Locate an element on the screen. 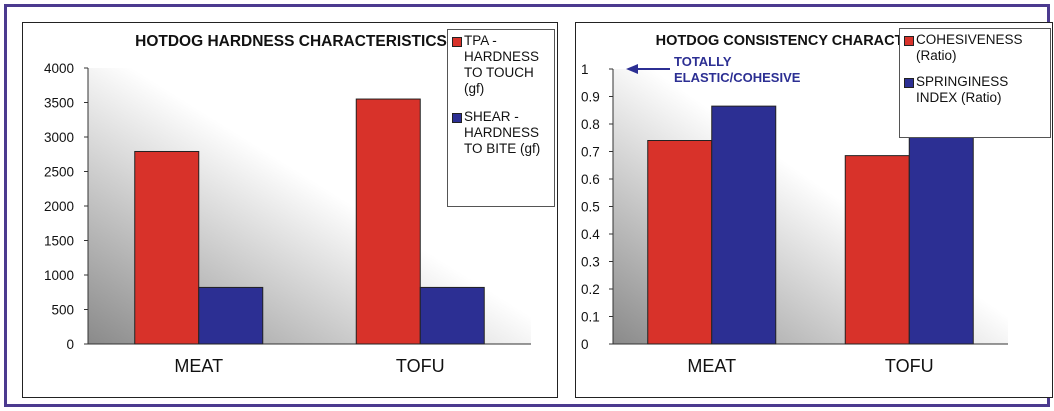 This screenshot has height=411, width=1054. annotation-text-line1: TOTALLY is located at coordinates (703, 61).